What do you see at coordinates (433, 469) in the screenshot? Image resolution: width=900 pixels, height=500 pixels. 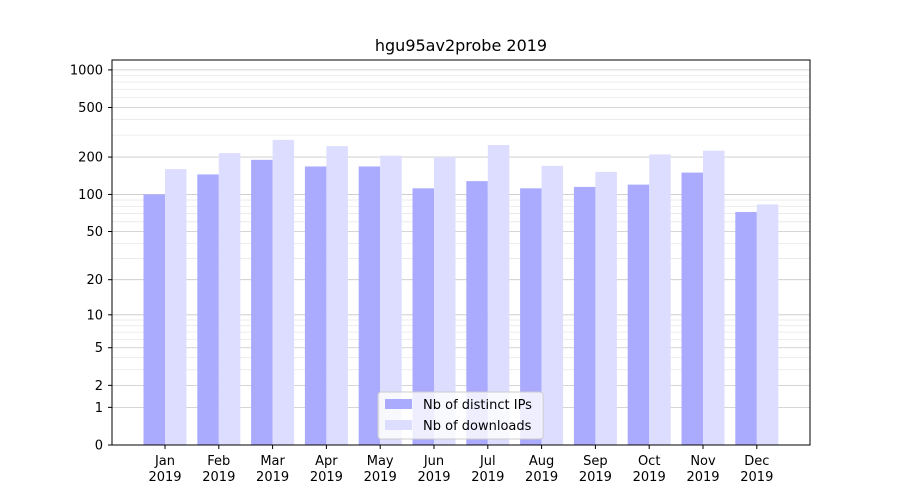 I see `x-tick-label: Jun 2019` at bounding box center [433, 469].